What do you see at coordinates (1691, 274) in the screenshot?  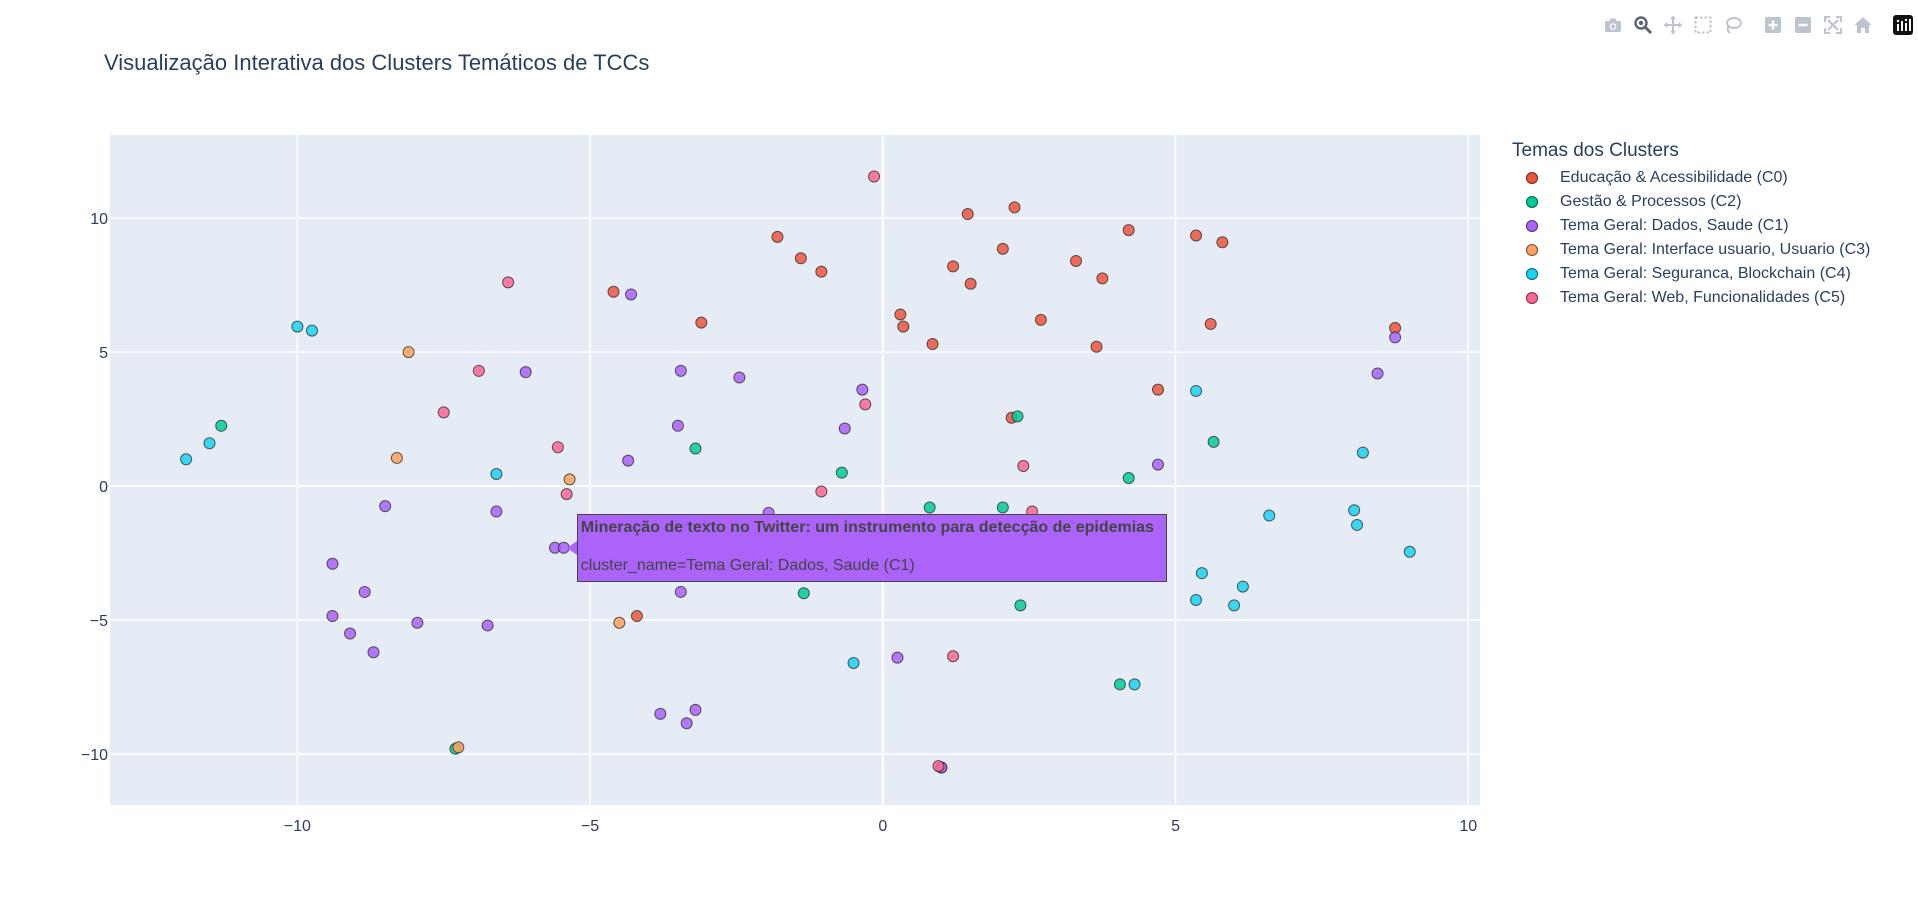 I see `legend-item-c4: Tema Geral: Seguranca, Blockchain (C4)` at bounding box center [1691, 274].